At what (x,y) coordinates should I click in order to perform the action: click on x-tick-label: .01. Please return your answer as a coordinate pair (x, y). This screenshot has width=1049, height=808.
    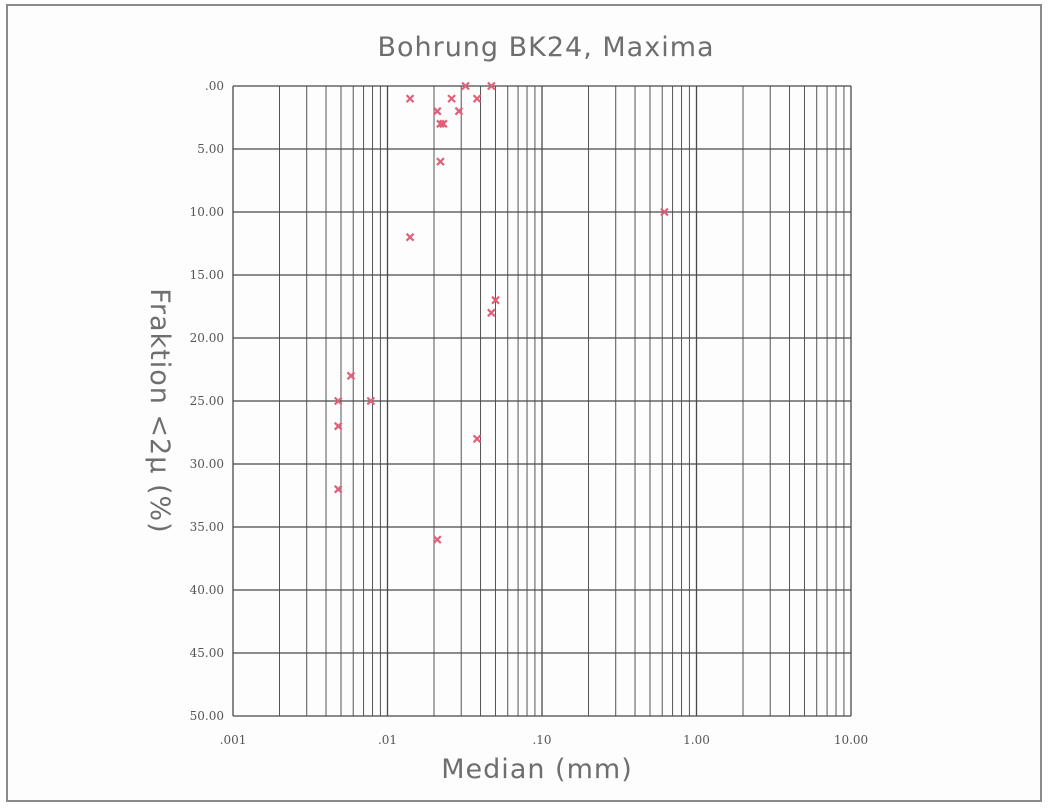
    Looking at the image, I should click on (387, 740).